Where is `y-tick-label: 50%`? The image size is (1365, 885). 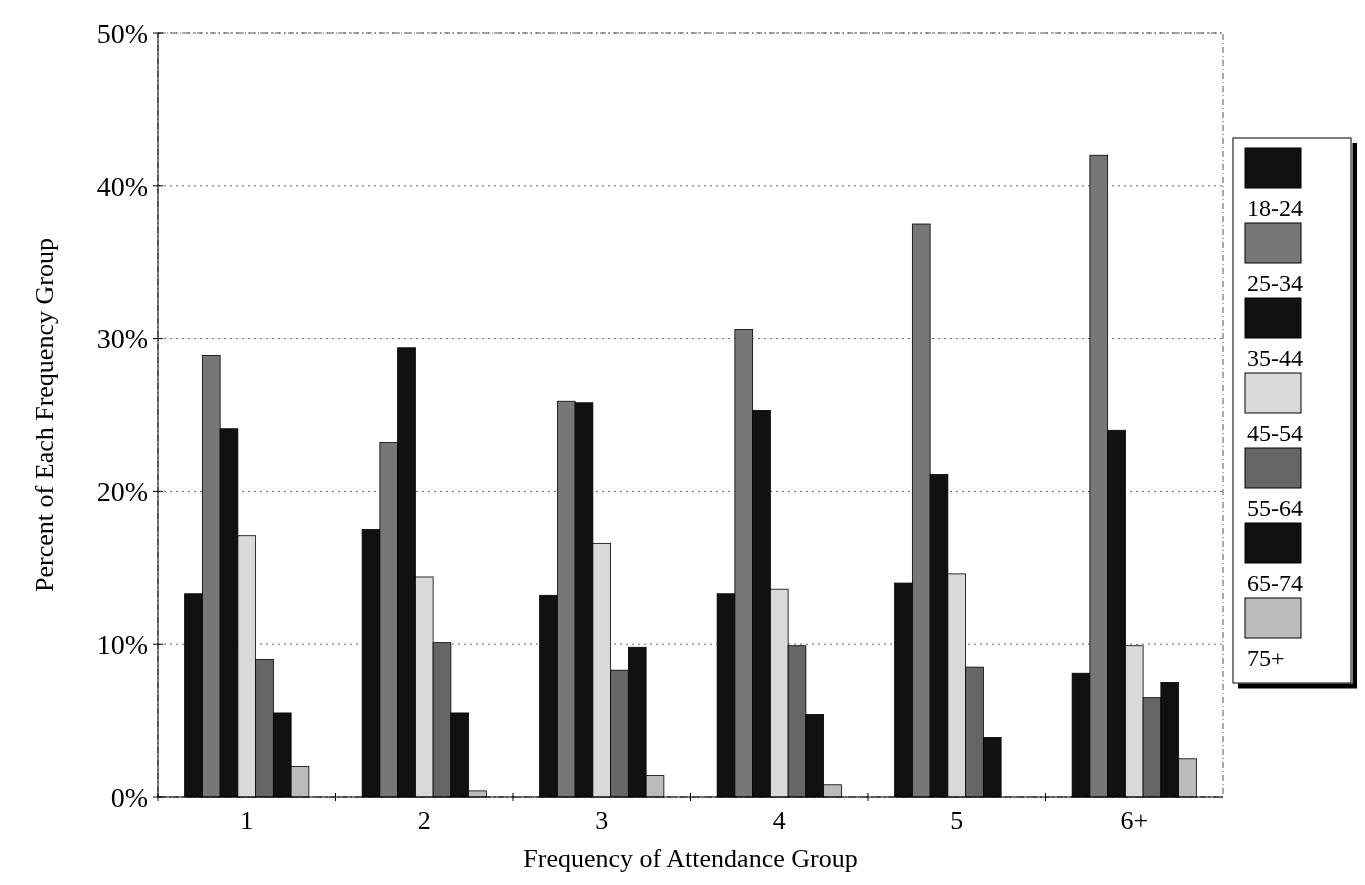
y-tick-label: 50% is located at coordinates (122, 33).